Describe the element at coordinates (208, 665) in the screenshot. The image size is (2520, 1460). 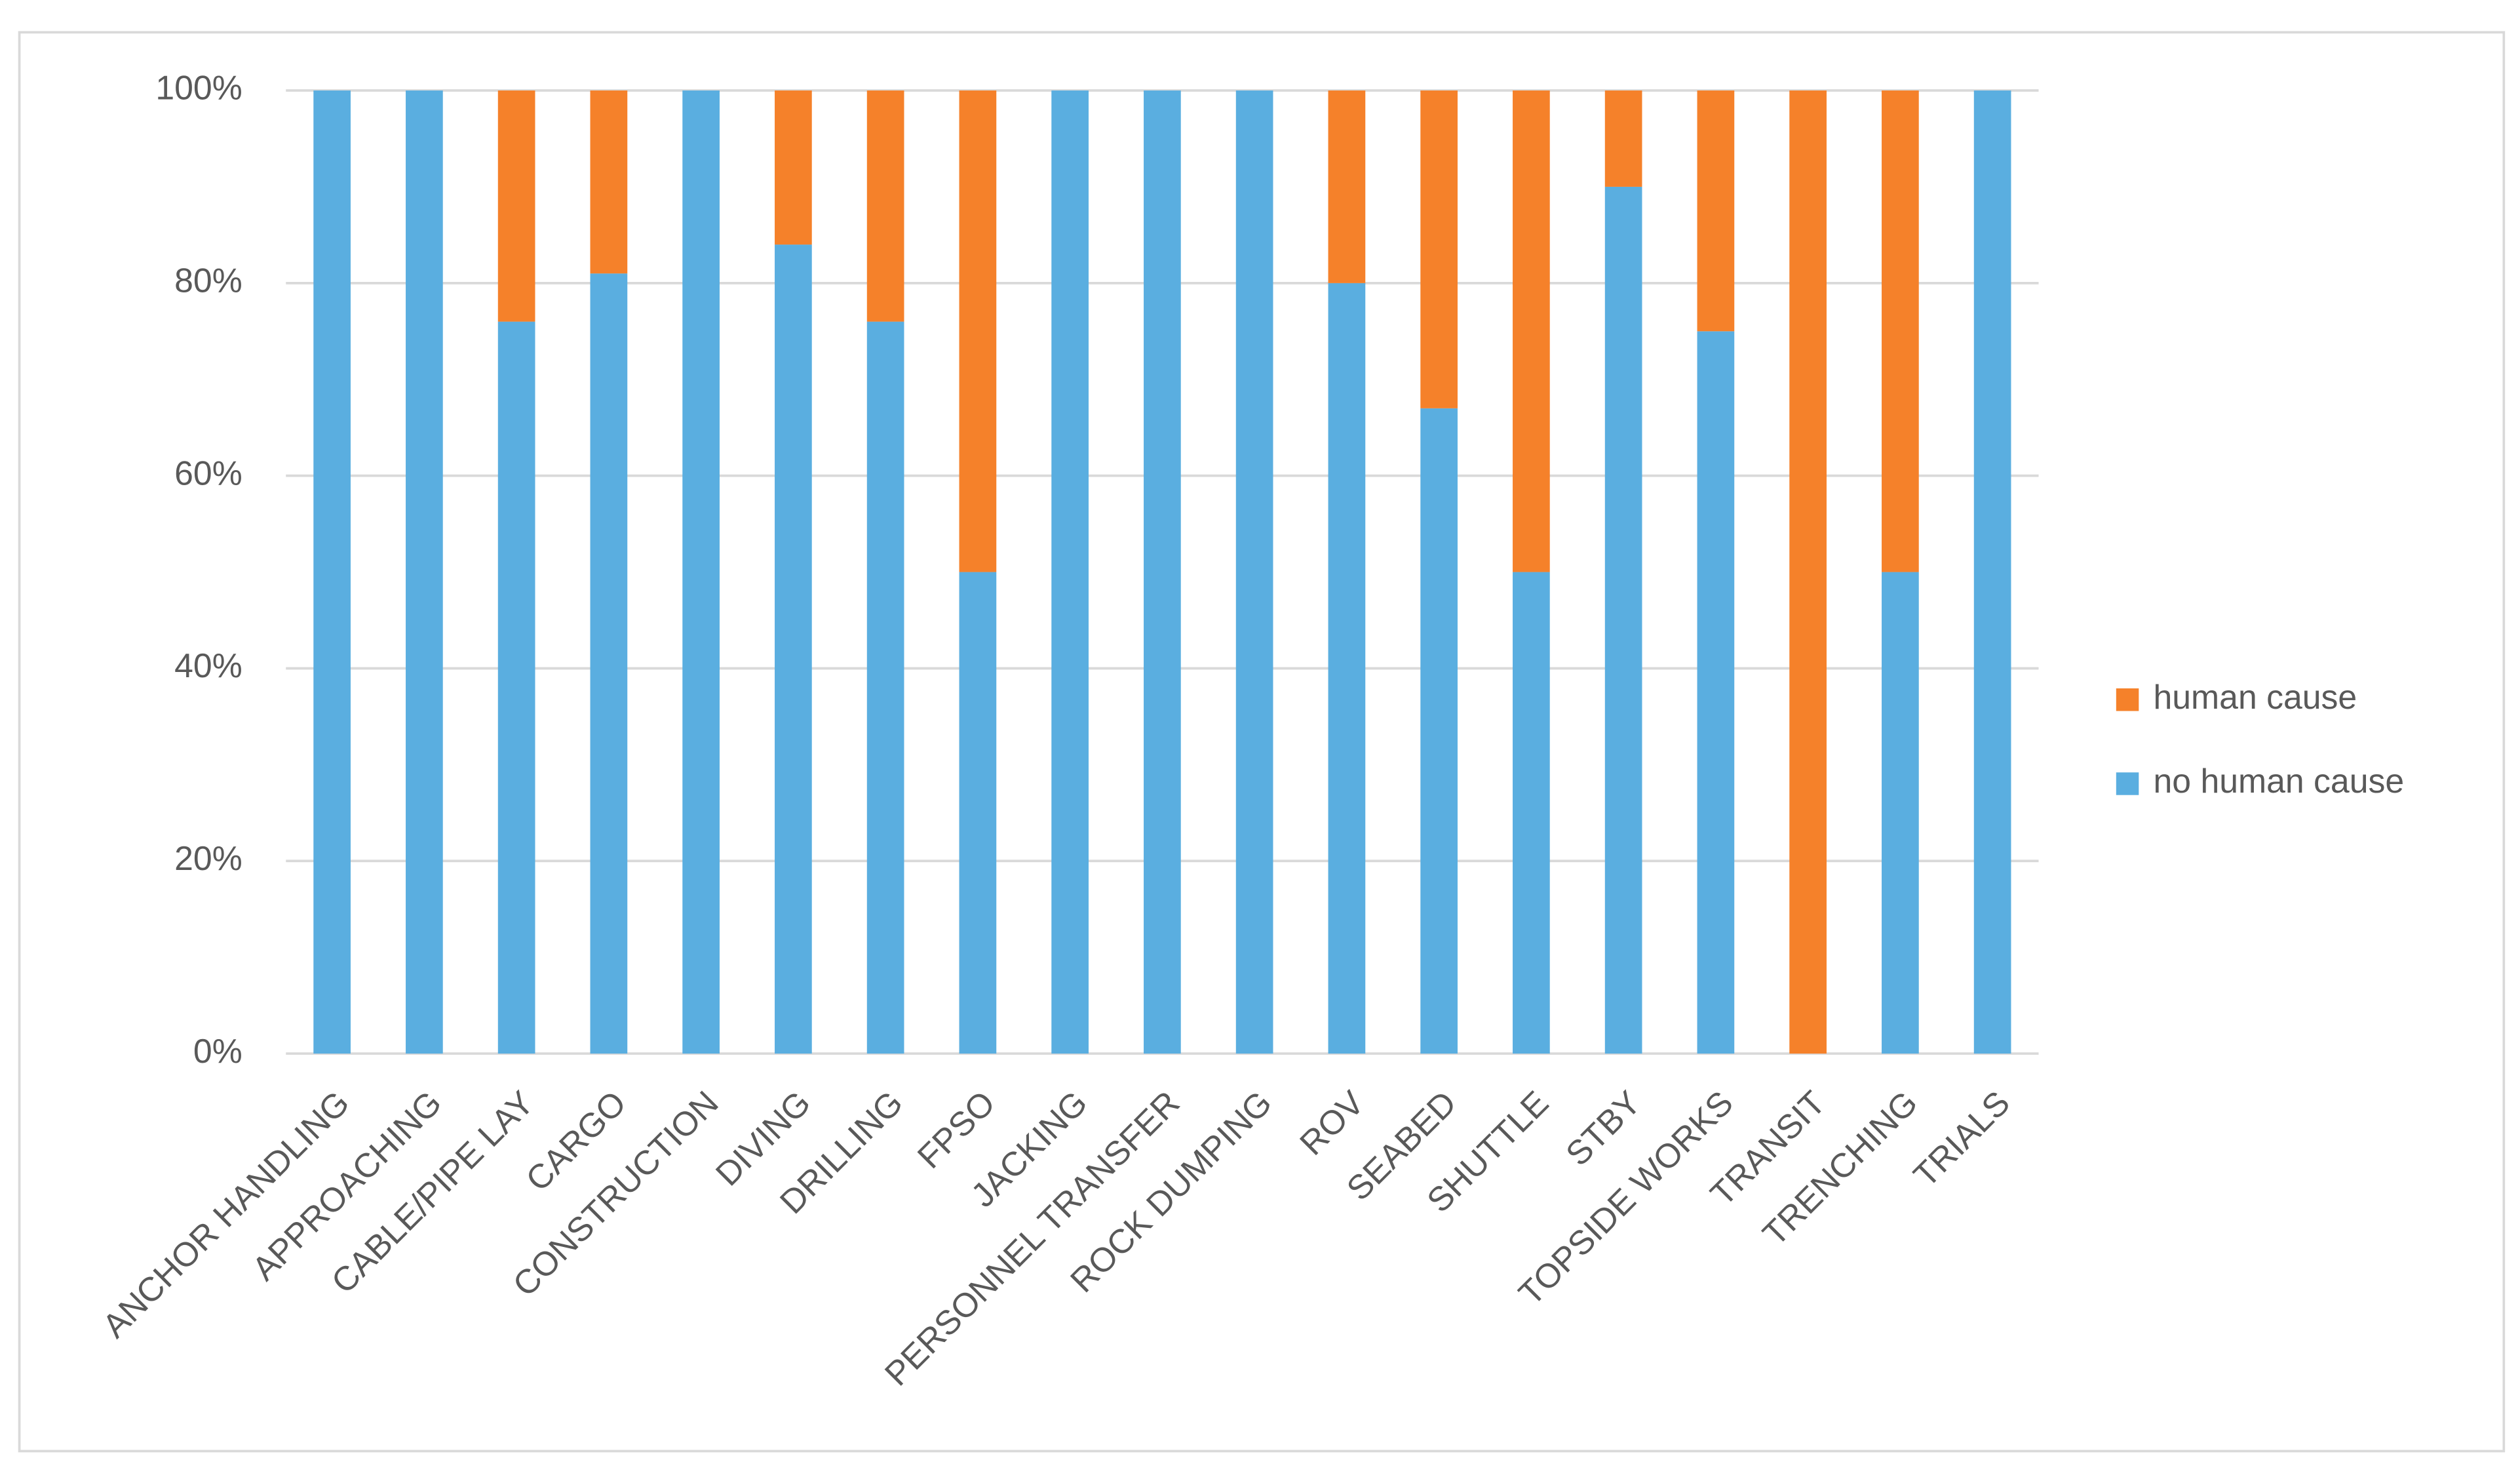
I see `y-tick-label: 40%` at that location.